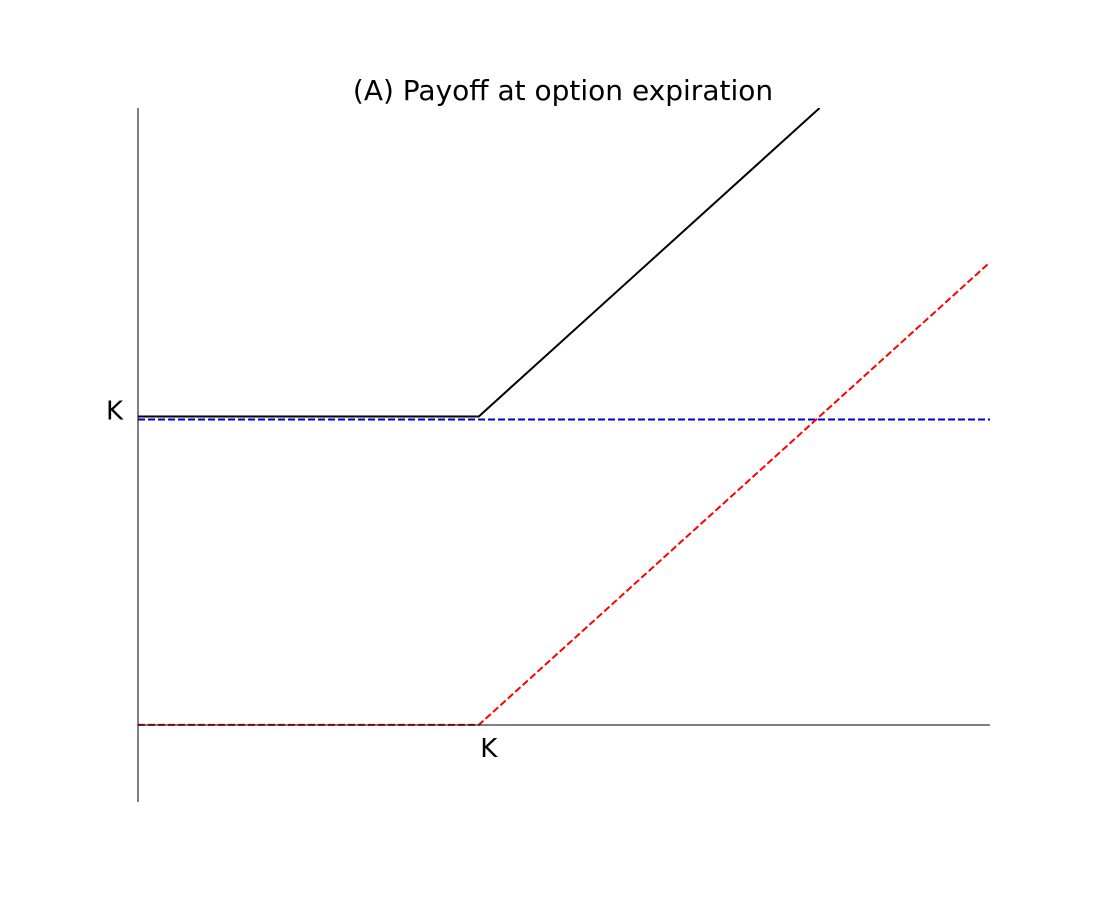 This screenshot has height=900, width=1100. Describe the element at coordinates (563, 90) in the screenshot. I see `chart-title: (A) Payoff at option expiration` at that location.